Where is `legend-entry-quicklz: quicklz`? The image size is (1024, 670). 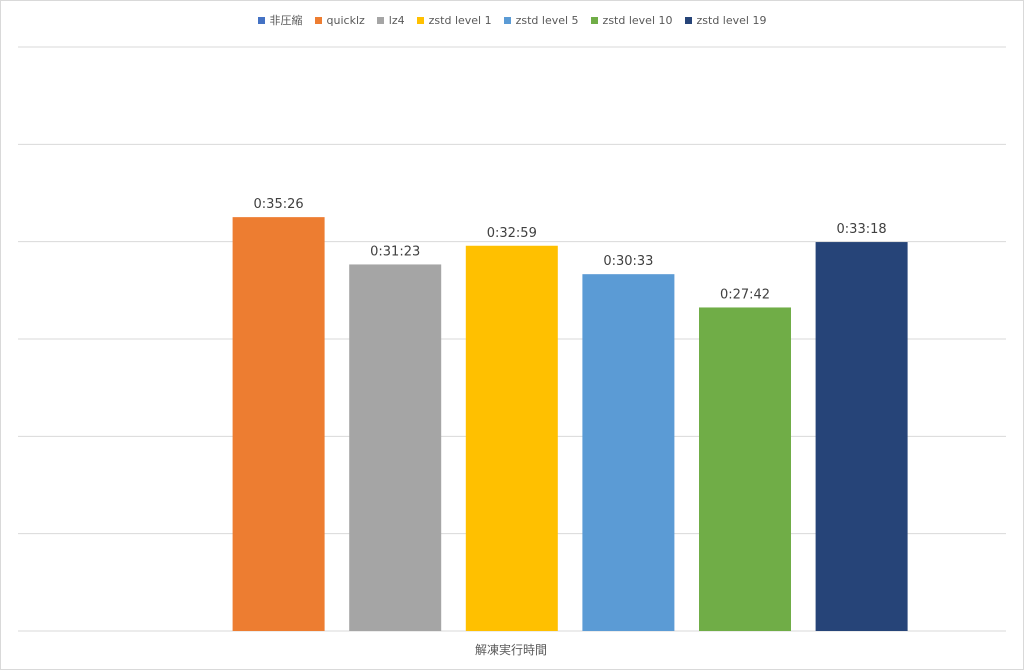 legend-entry-quicklz: quicklz is located at coordinates (339, 20).